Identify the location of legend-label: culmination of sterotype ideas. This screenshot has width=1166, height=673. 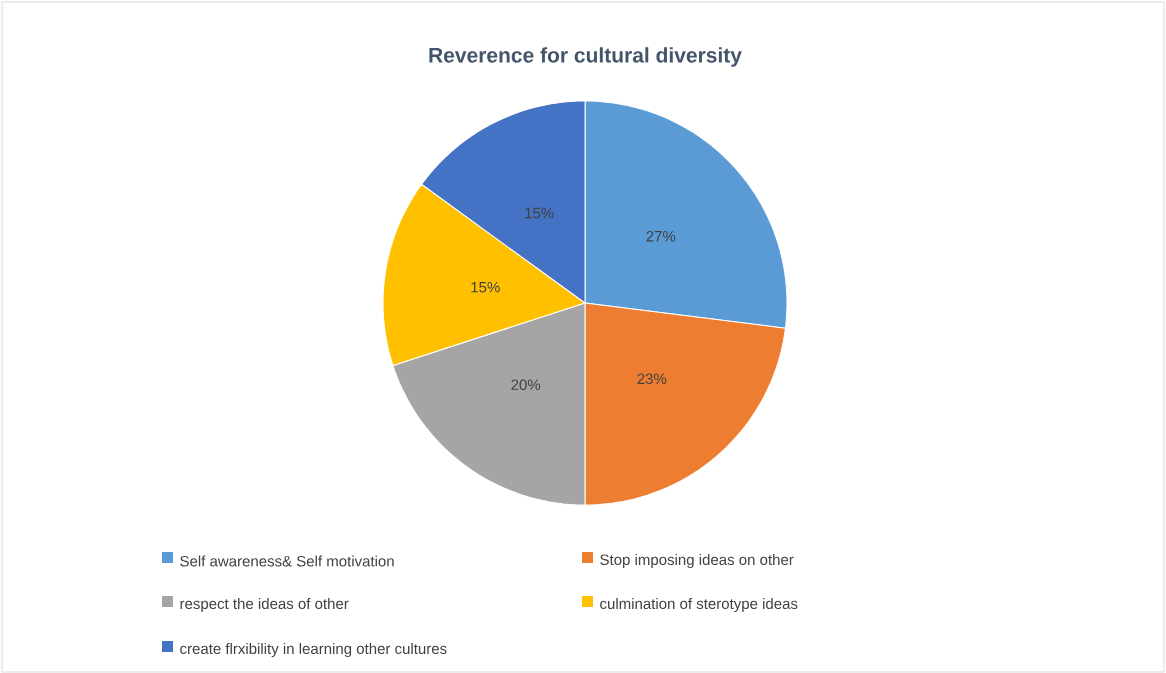
(699, 605).